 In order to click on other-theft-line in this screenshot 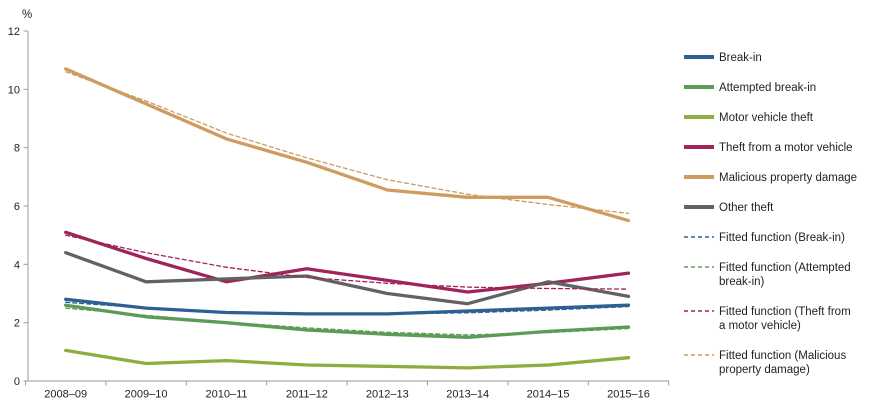, I will do `click(347, 278)`.